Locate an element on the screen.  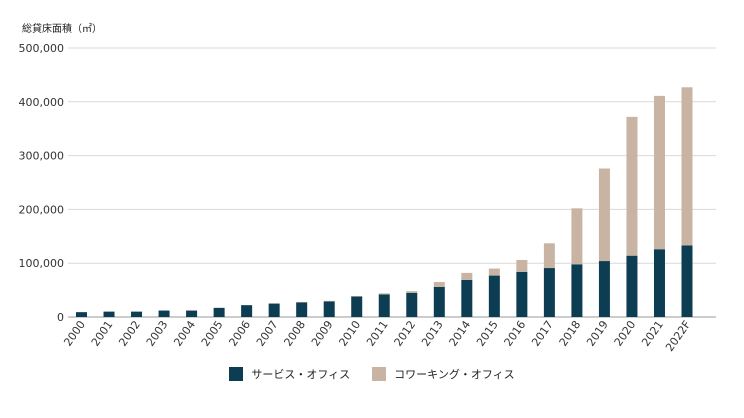
legend-item-coworking-office: コワーキング・オフィス is located at coordinates (443, 374).